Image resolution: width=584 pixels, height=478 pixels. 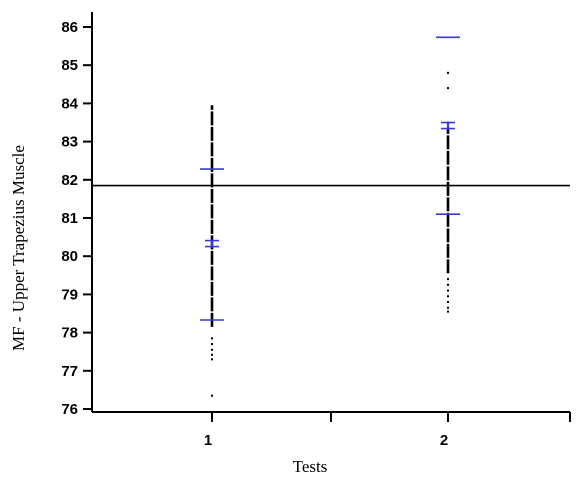 I want to click on y-tick-label: 84, so click(x=69, y=103).